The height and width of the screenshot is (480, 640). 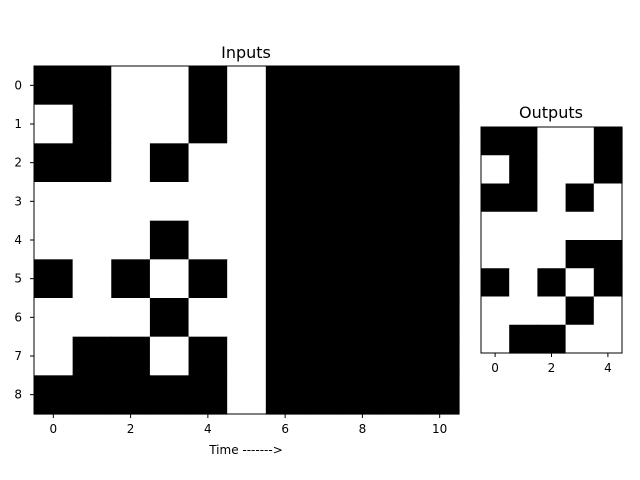 I want to click on outputs-x-ticks: 0 2 4, so click(x=551, y=364).